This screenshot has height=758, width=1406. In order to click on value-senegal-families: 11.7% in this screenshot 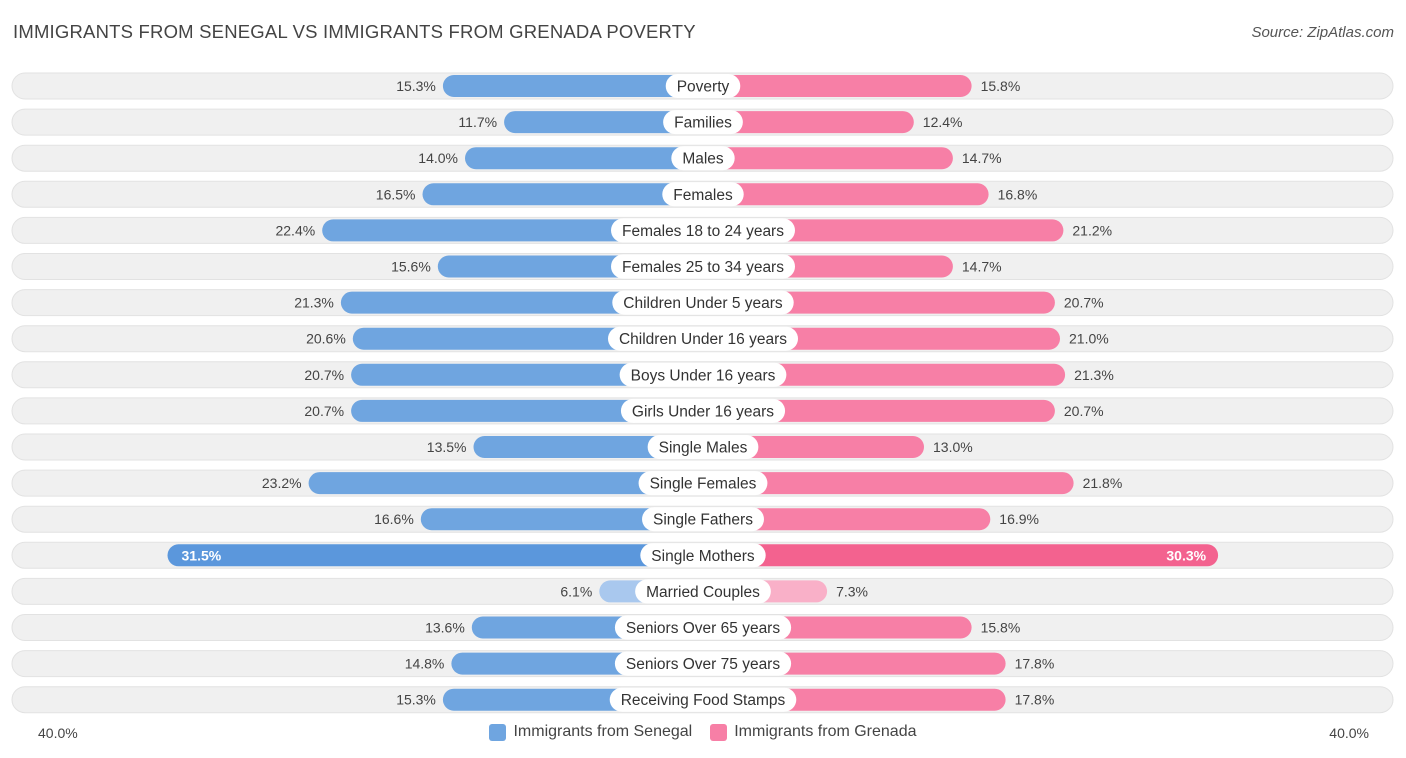, I will do `click(477, 122)`.